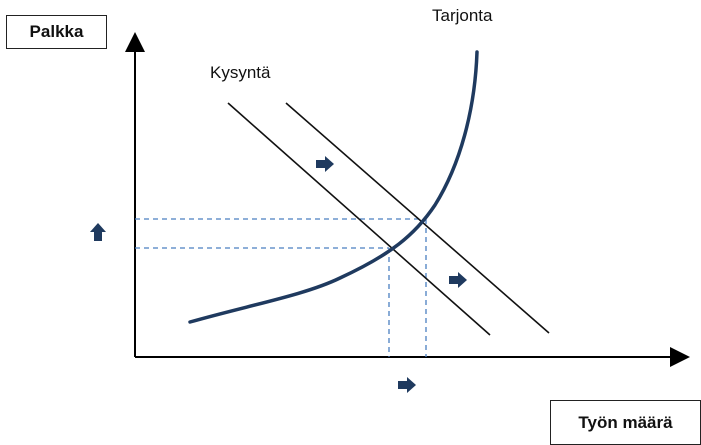  Describe the element at coordinates (240, 72) in the screenshot. I see `demand-curve-label: Kysyntä` at that location.